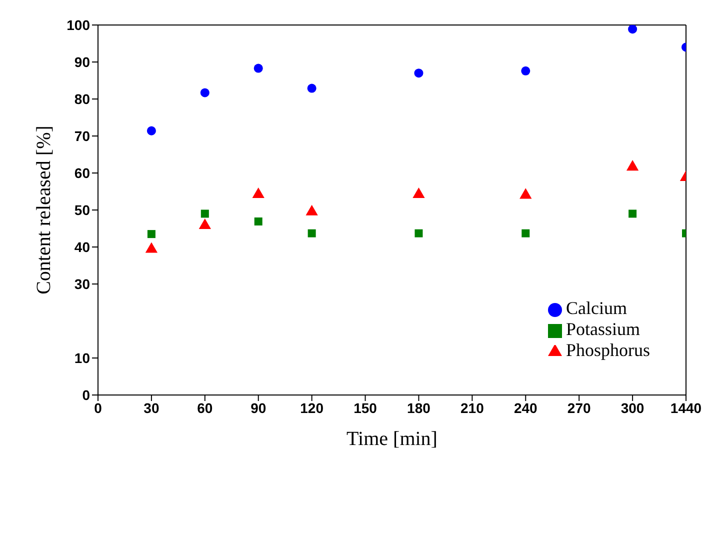  What do you see at coordinates (366, 408) in the screenshot?
I see `x-tick-label: 150` at bounding box center [366, 408].